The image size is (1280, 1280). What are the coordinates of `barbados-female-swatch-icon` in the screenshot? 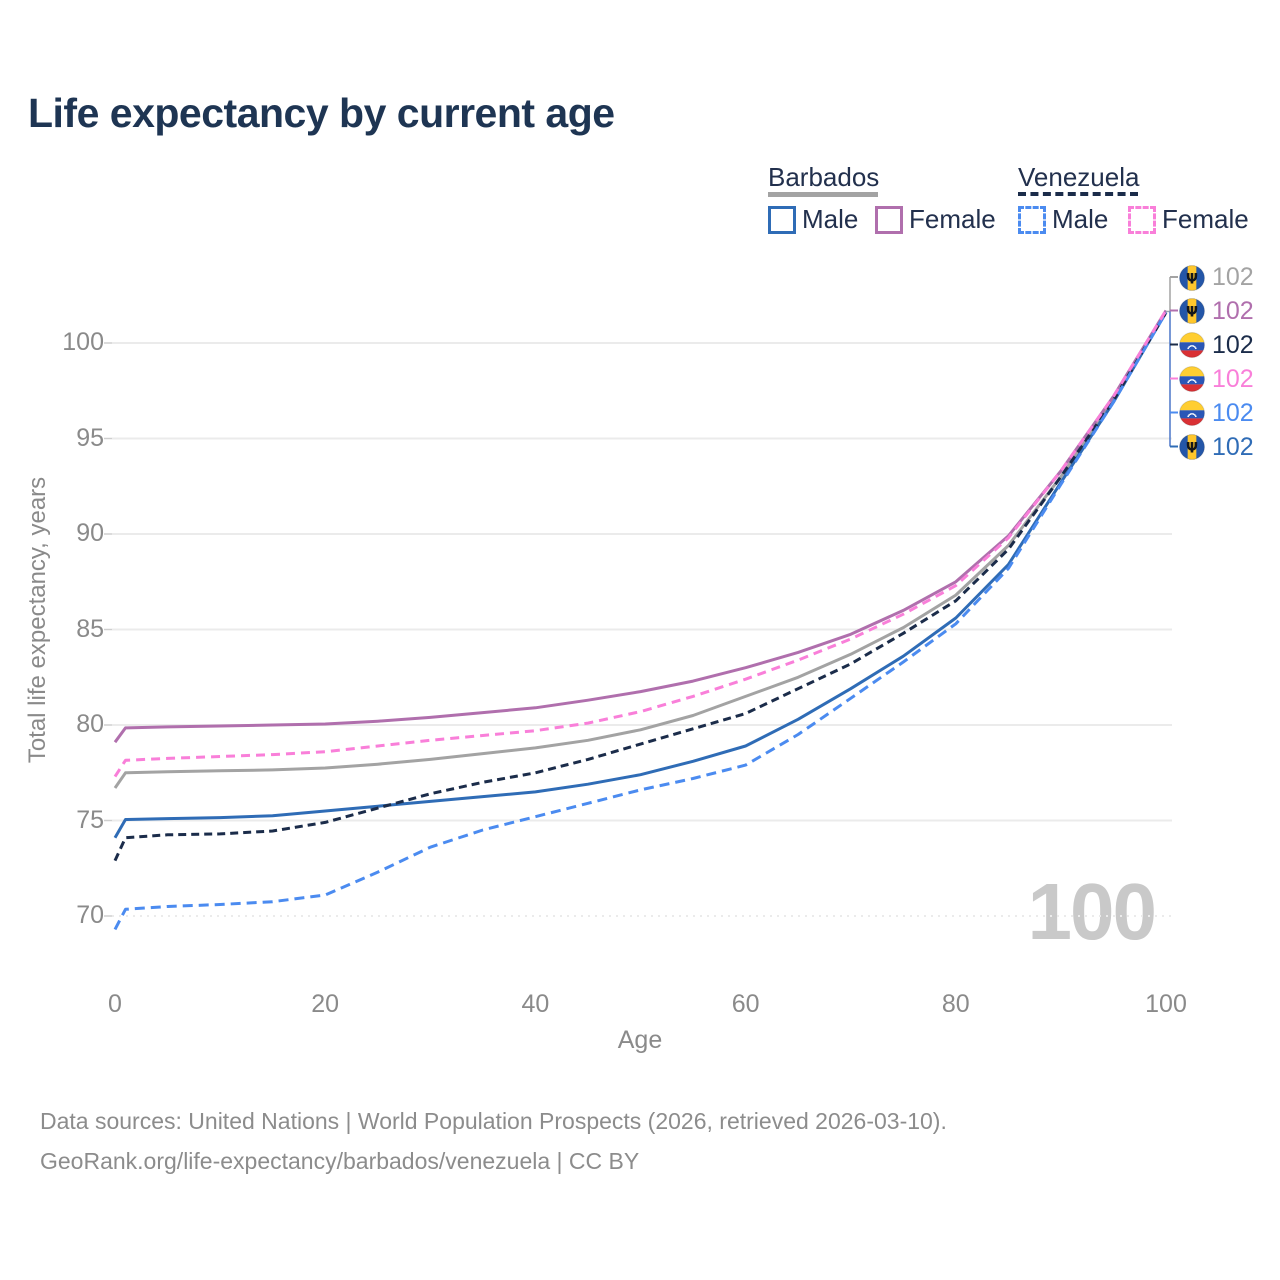 It's located at (889, 219).